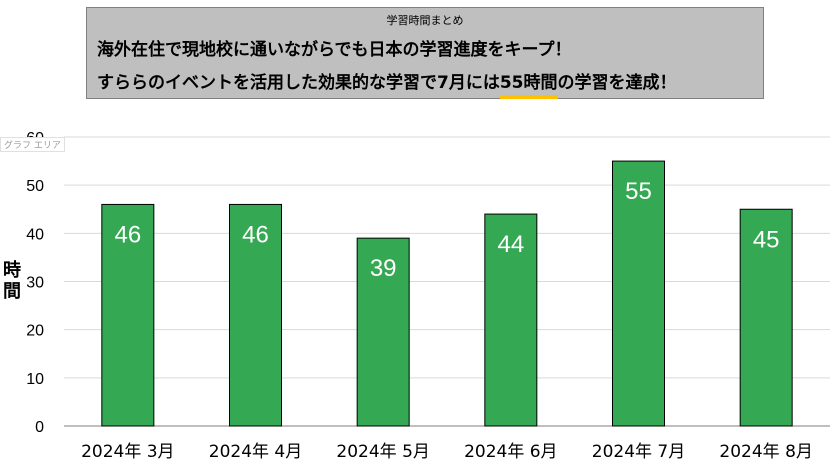  Describe the element at coordinates (425, 20) in the screenshot. I see `banner-heading: 学習時間まとめ` at that location.